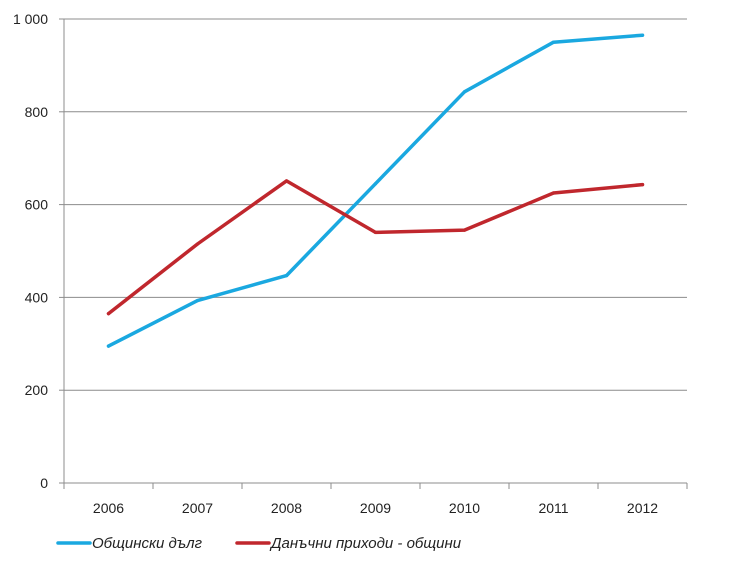 The height and width of the screenshot is (567, 731). I want to click on y-tick-label: 1 000, so click(30, 19).